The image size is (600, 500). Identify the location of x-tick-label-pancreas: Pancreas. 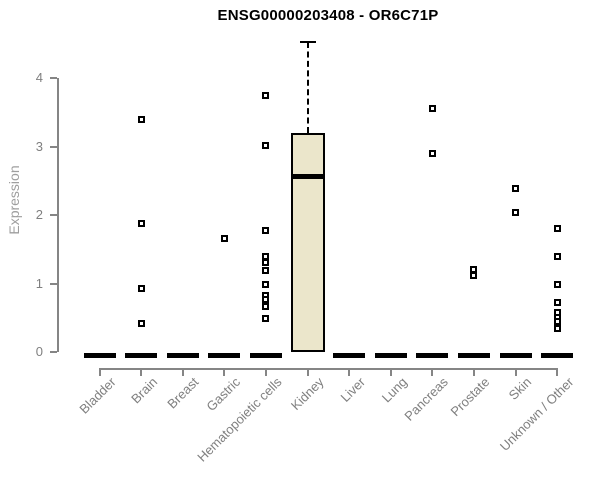
(426, 399).